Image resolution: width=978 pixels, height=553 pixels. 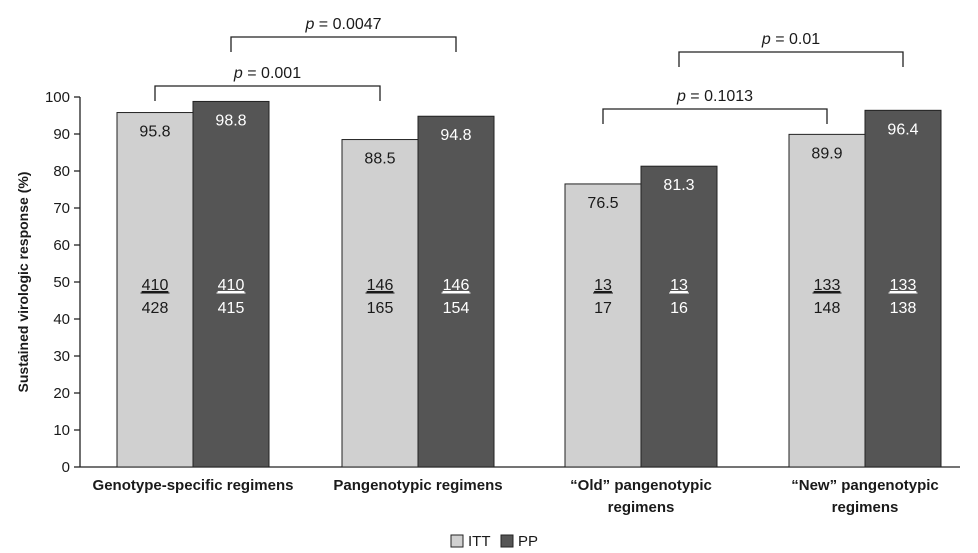 I want to click on legend-swatch-itt, so click(x=457, y=541).